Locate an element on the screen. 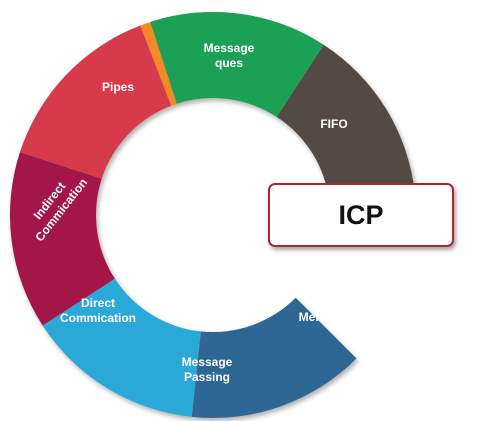 Image resolution: width=500 pixels, height=421 pixels. label-sharred-memmory: Sharred Memmory is located at coordinates (327, 309).